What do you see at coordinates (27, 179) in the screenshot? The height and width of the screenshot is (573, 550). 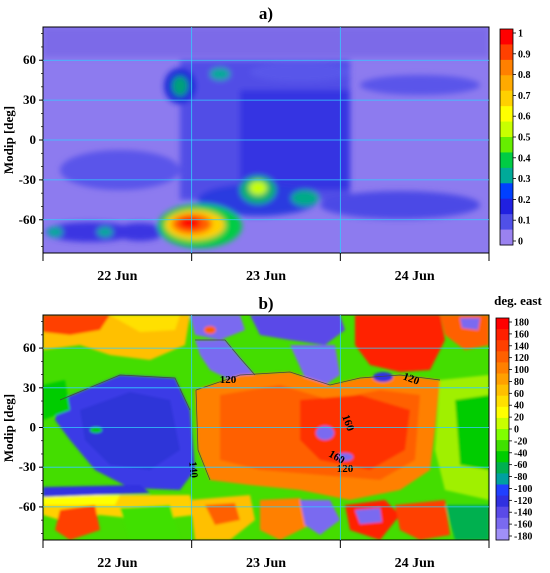 I see `panel-a-ytick-label: -30` at bounding box center [27, 179].